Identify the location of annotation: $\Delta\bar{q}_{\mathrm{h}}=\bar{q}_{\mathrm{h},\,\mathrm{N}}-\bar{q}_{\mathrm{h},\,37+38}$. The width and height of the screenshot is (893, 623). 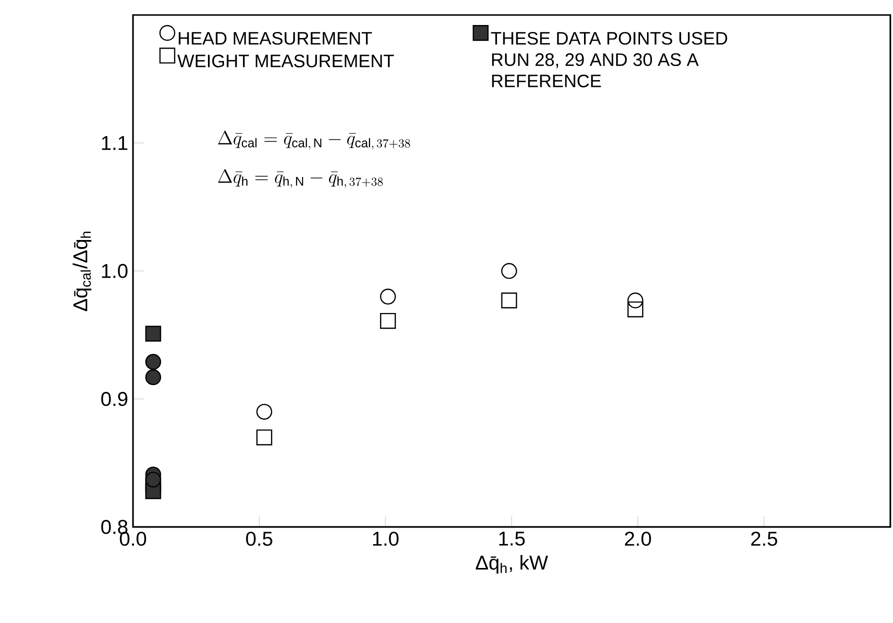
(300, 178).